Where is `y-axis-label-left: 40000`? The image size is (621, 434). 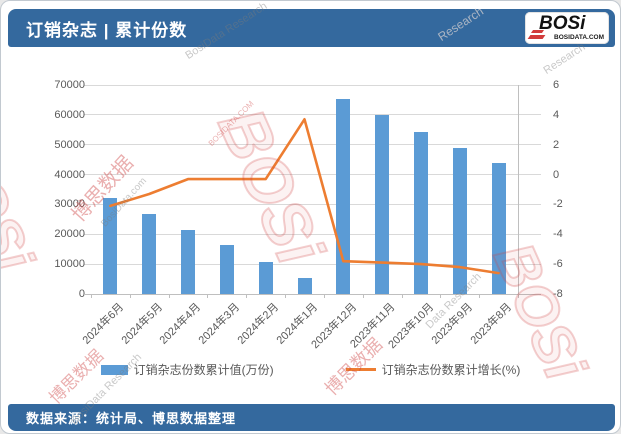
y-axis-label-left: 40000 is located at coordinates (69, 174).